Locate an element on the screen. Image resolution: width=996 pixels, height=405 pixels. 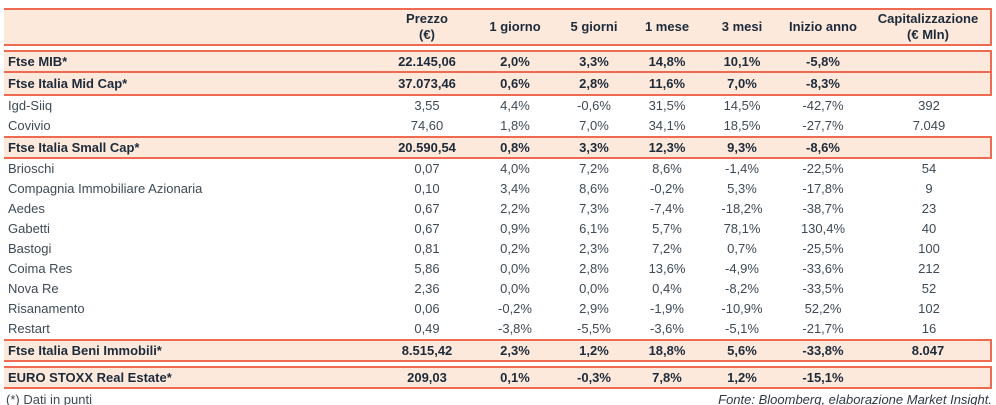
capitalizzazione-value: 9 is located at coordinates (929, 188).